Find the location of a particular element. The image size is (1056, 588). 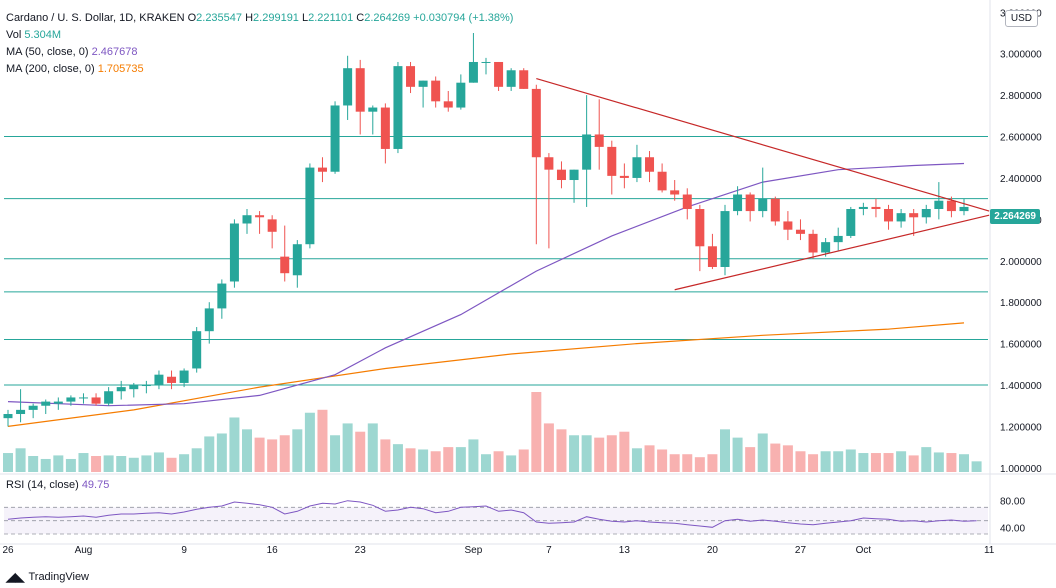

low-label: L is located at coordinates (305, 18).